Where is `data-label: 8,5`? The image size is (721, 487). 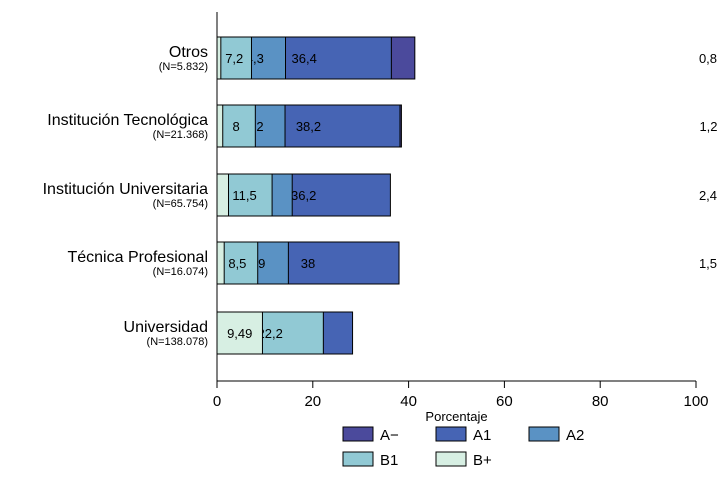
data-label: 8,5 is located at coordinates (237, 263).